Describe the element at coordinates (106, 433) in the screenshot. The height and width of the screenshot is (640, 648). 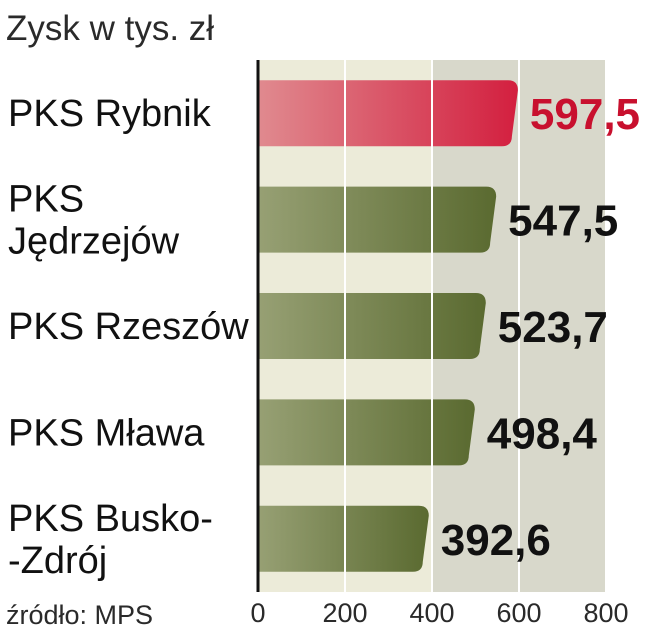
I see `category-label-3: PKS Mława` at that location.